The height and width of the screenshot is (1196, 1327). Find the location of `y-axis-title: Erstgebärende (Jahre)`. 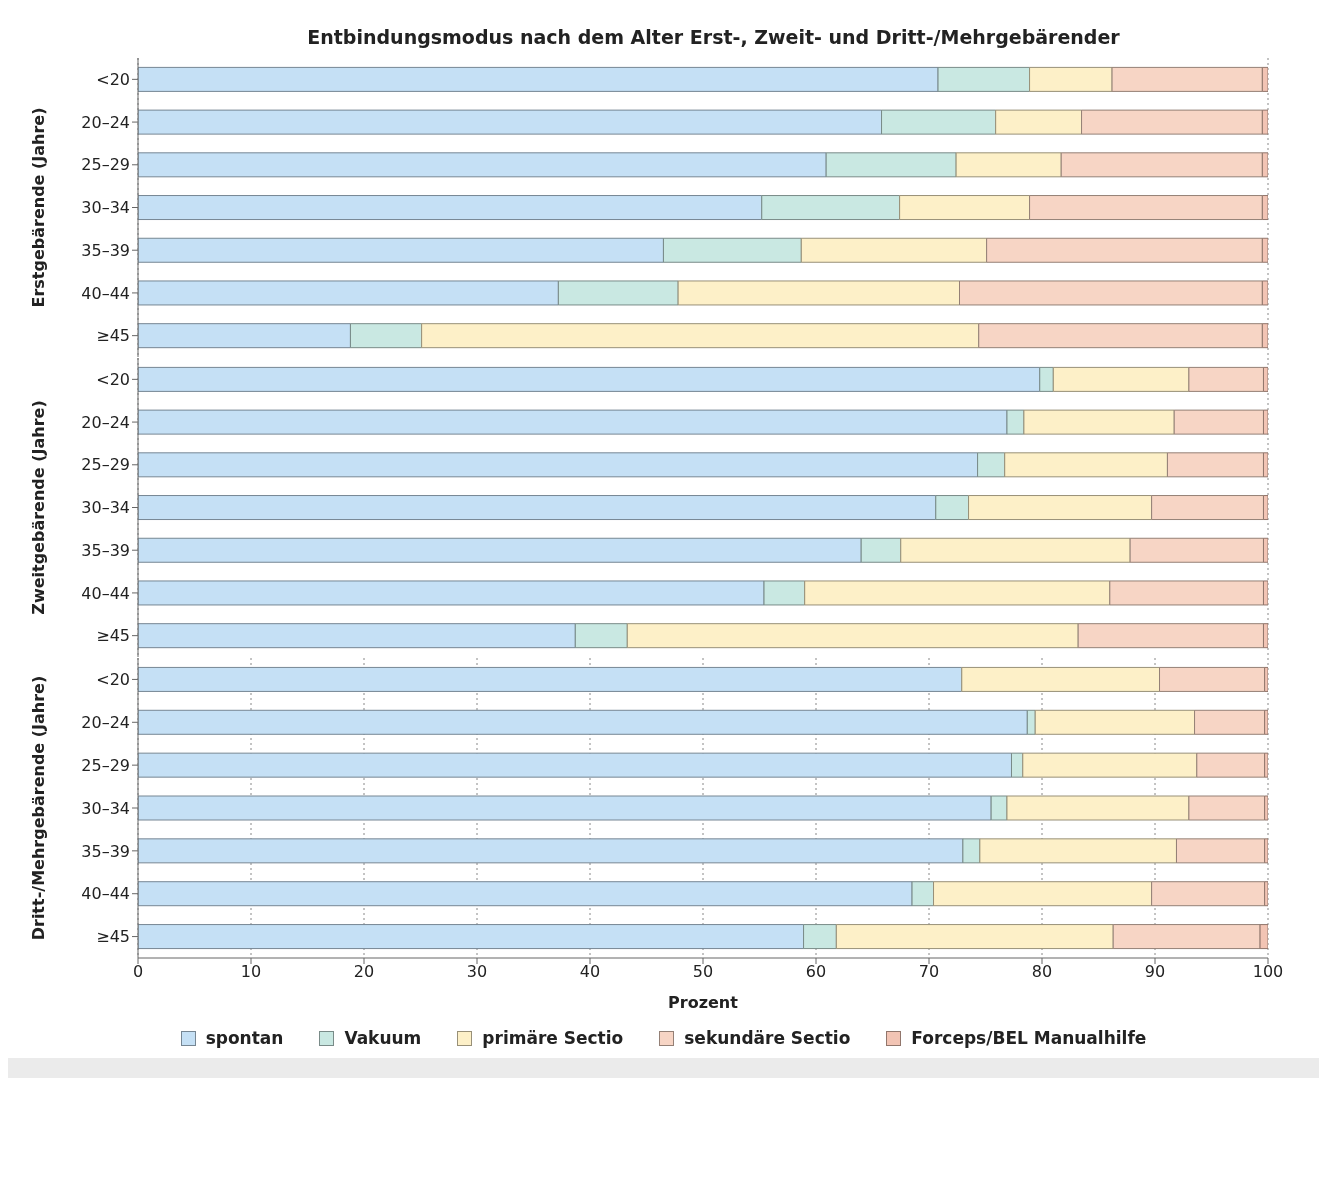

y-axis-title: Erstgebärende (Jahre) is located at coordinates (38, 207).